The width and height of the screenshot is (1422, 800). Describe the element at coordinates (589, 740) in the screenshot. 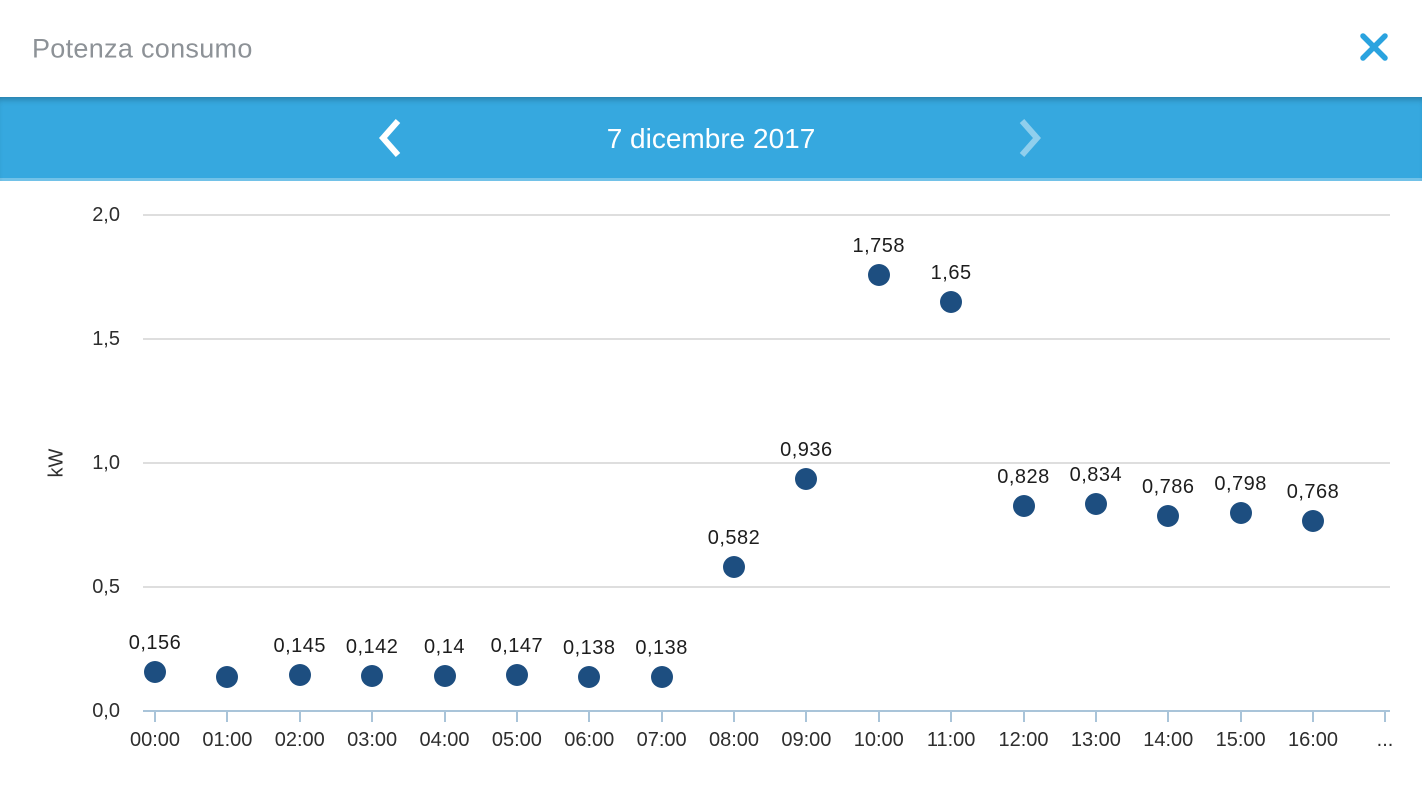

I see `x-tick-label: 06:00` at that location.